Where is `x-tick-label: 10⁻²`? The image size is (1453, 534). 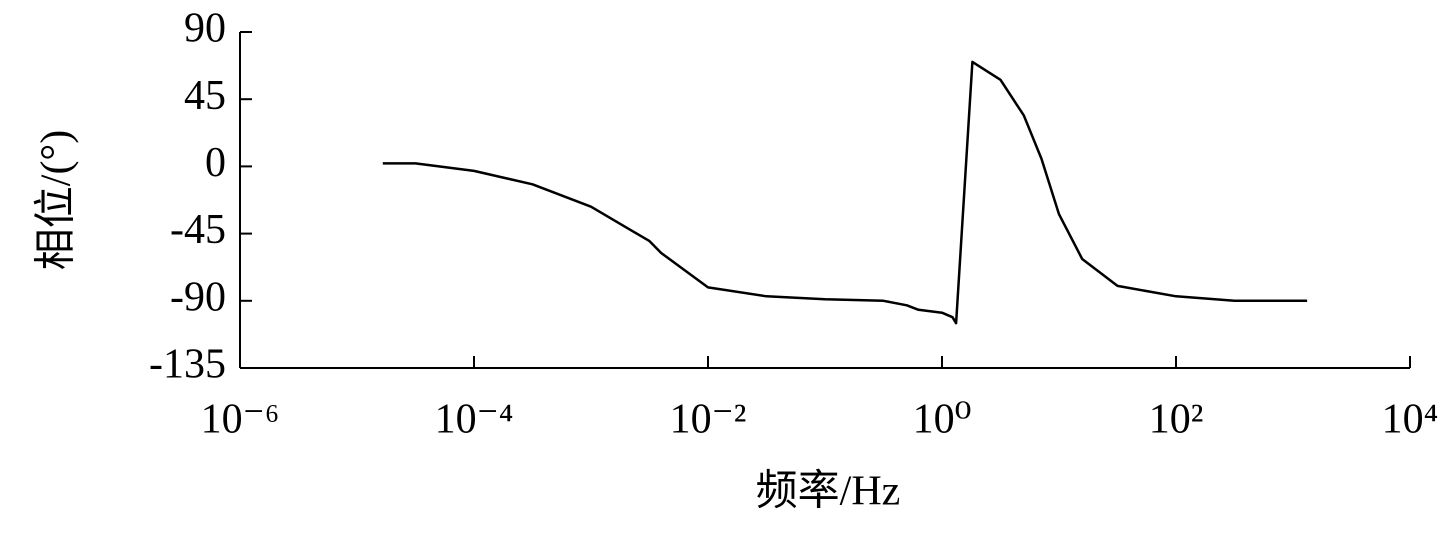 x-tick-label: 10⁻² is located at coordinates (708, 420).